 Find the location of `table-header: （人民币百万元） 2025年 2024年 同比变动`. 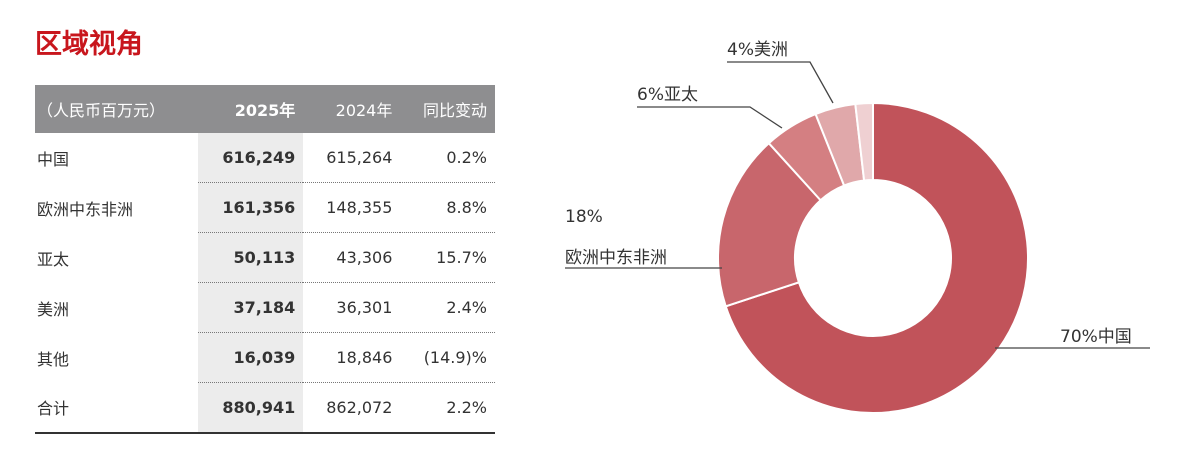

table-header: （人民币百万元） 2025年 2024年 同比变动 is located at coordinates (265, 109).